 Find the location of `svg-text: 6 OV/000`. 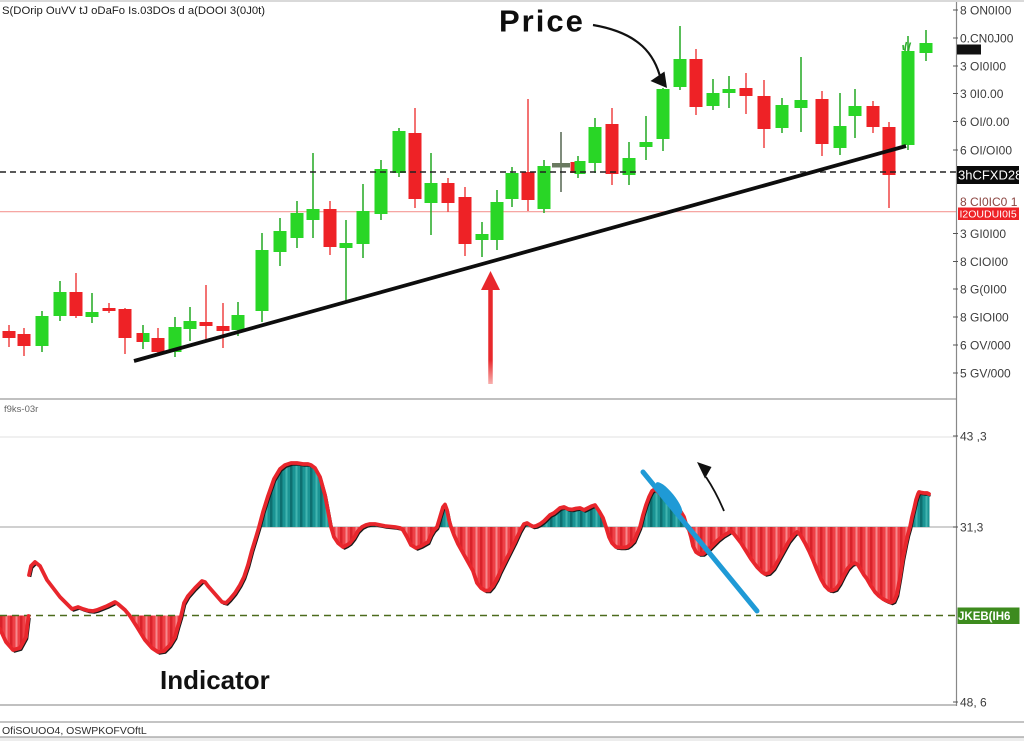

svg-text: 6 OV/000 is located at coordinates (985, 346).